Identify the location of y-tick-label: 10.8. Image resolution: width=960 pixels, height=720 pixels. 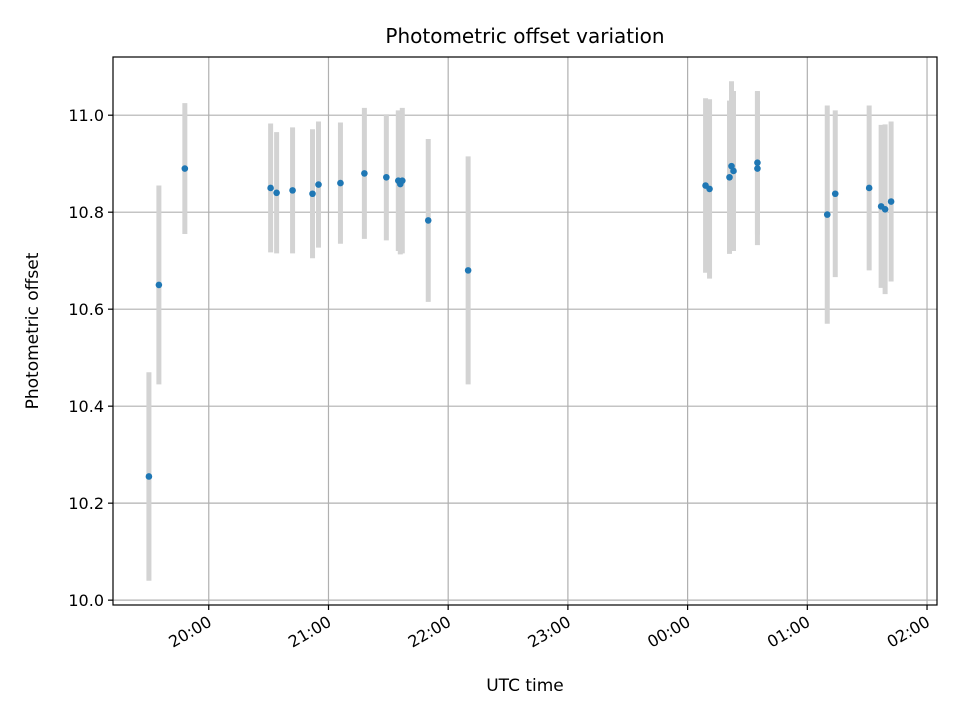
(86, 212).